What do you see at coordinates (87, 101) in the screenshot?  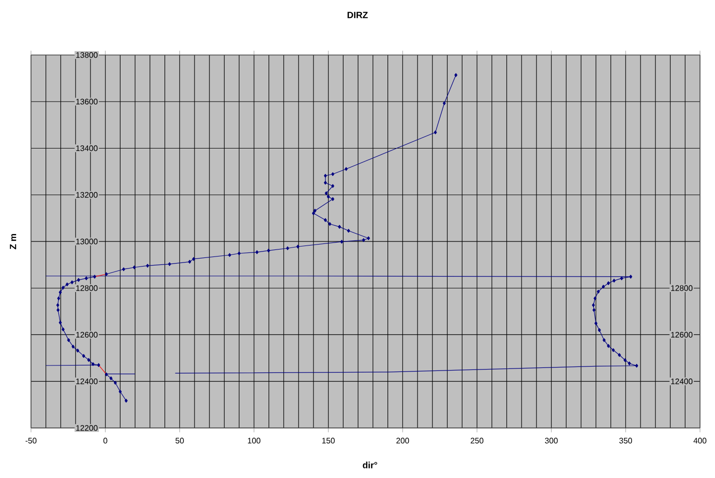 I see `y-tick-label: 13600` at bounding box center [87, 101].